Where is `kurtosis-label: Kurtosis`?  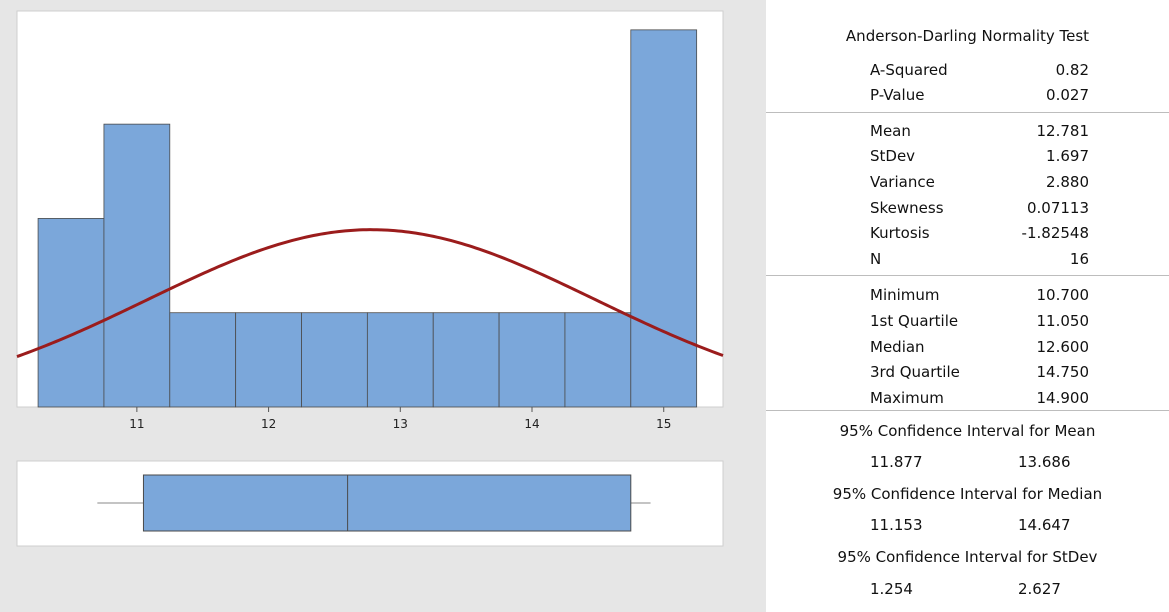 kurtosis-label: Kurtosis is located at coordinates (900, 233).